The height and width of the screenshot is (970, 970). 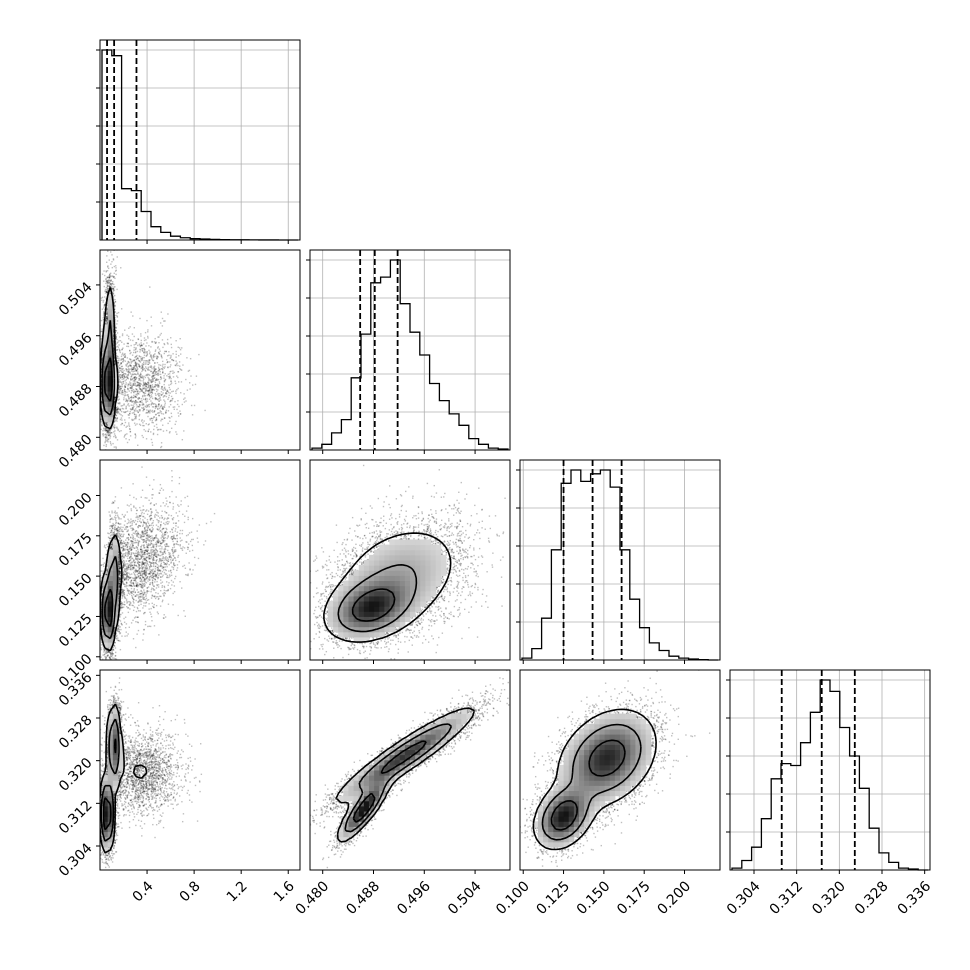 I want to click on histogram-panel, so click(x=198, y=140).